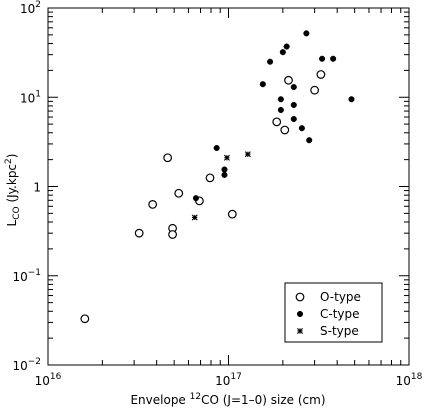 The image size is (426, 409). What do you see at coordinates (26, 365) in the screenshot?
I see `y-tick-label: 10⁻²` at bounding box center [26, 365].